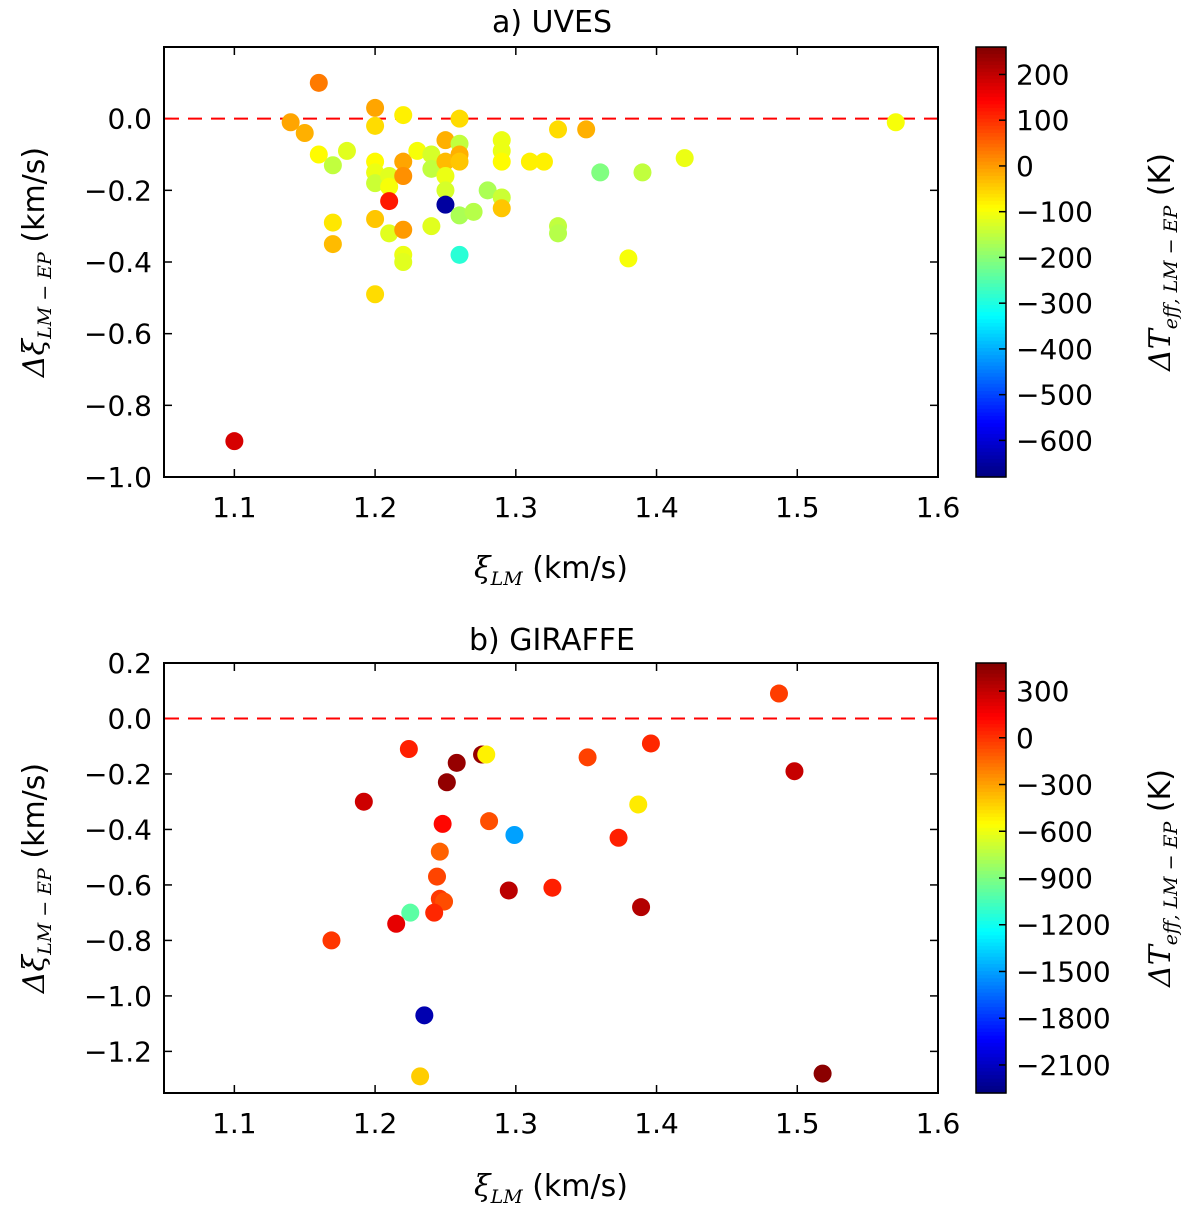 The height and width of the screenshot is (1213, 1200). What do you see at coordinates (1054, 440) in the screenshot?
I see `colorbar-tick-label: −600` at bounding box center [1054, 440].